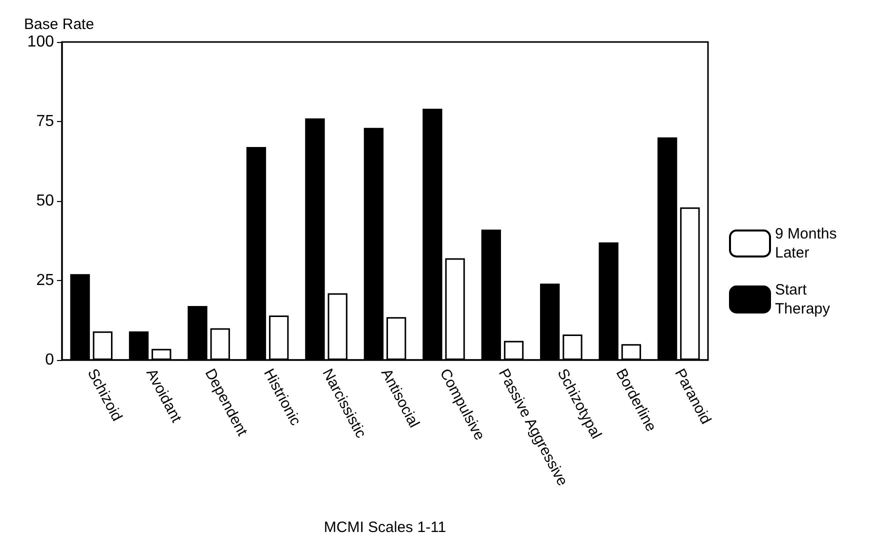 The image size is (870, 543). Describe the element at coordinates (803, 300) in the screenshot. I see `legend-label: Start Therapy` at that location.